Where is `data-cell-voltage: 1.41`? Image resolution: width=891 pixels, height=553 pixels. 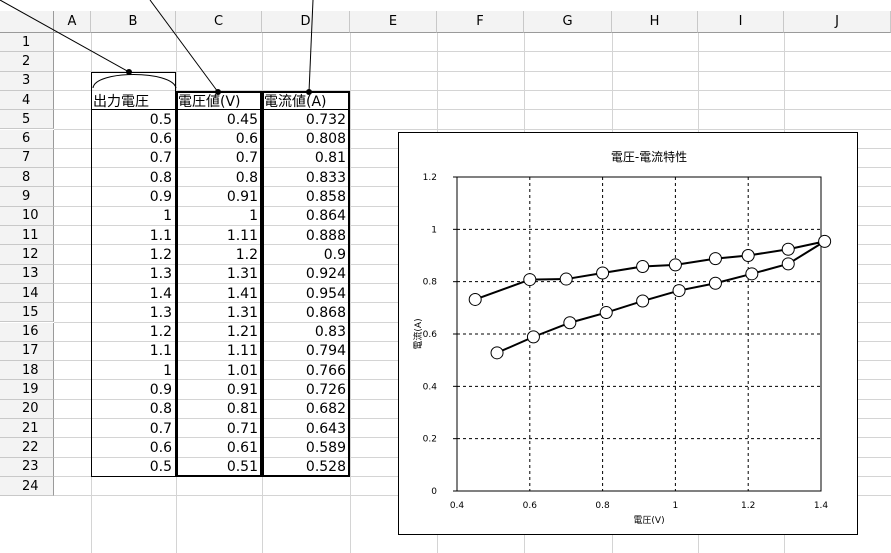
data-cell-voltage: 1.41 is located at coordinates (242, 293).